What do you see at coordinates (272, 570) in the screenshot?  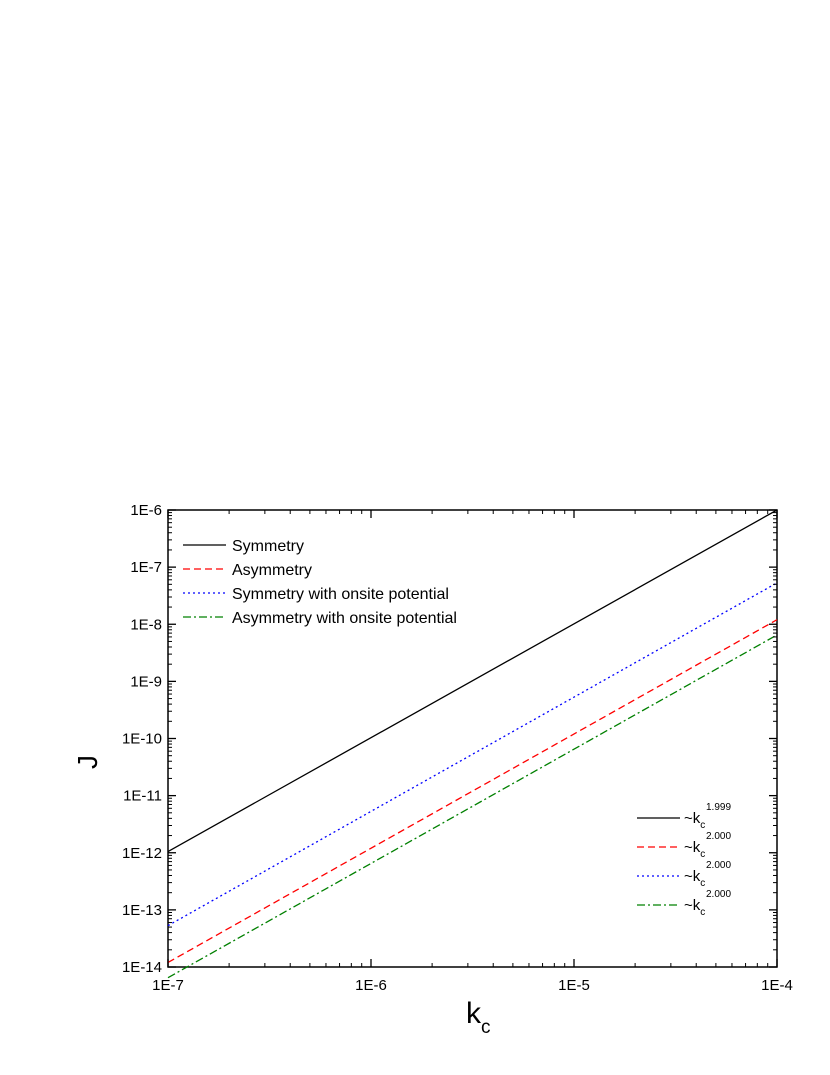 I see `legend-label-1: Asymmetry` at bounding box center [272, 570].